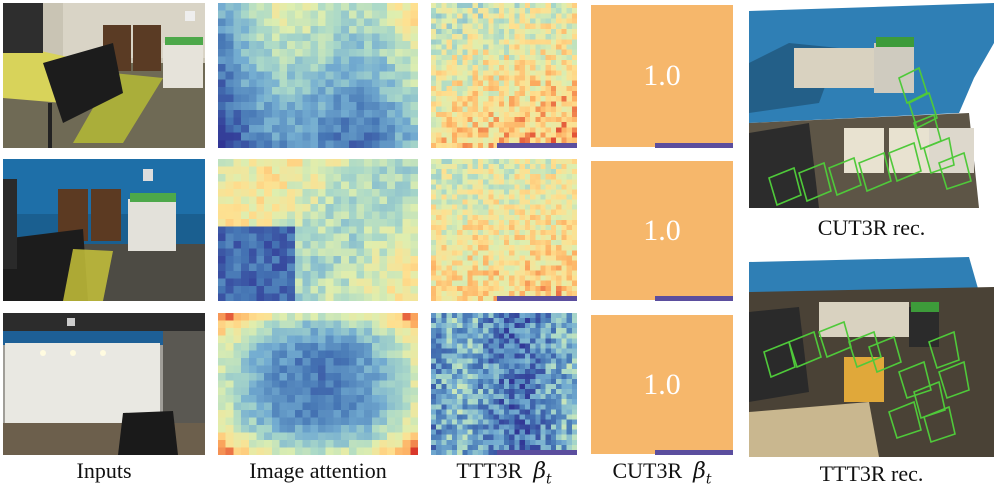 Image resolution: width=996 pixels, height=495 pixels. I want to click on cut3r-point-cloud, so click(871, 105).